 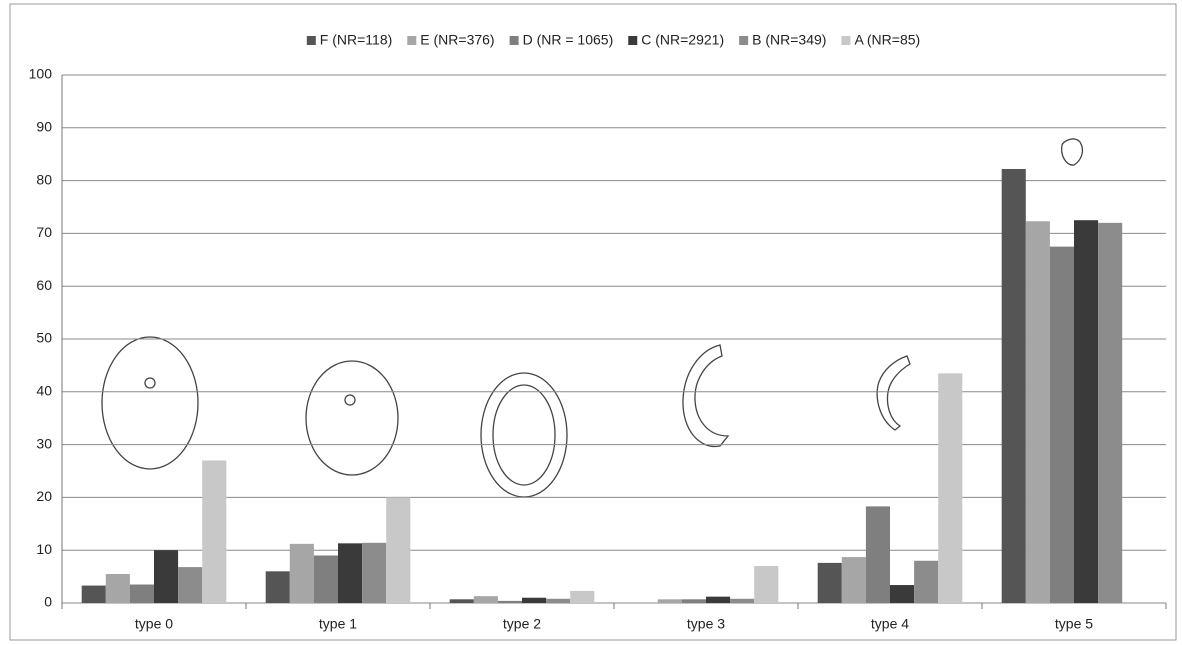 I want to click on legend-label: C (NR=2921), so click(x=682, y=40).